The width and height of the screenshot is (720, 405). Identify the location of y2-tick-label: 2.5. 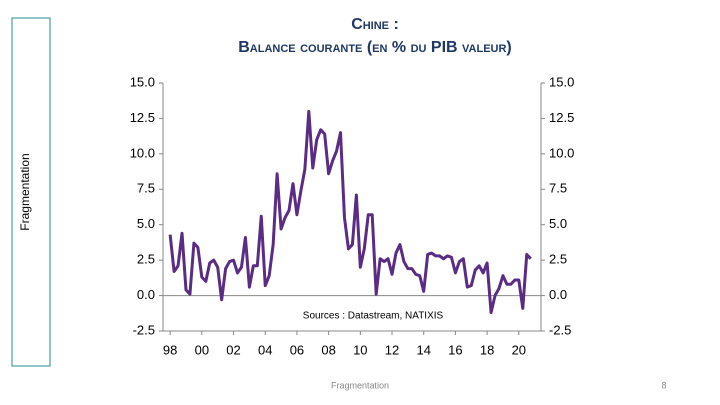
(558, 259).